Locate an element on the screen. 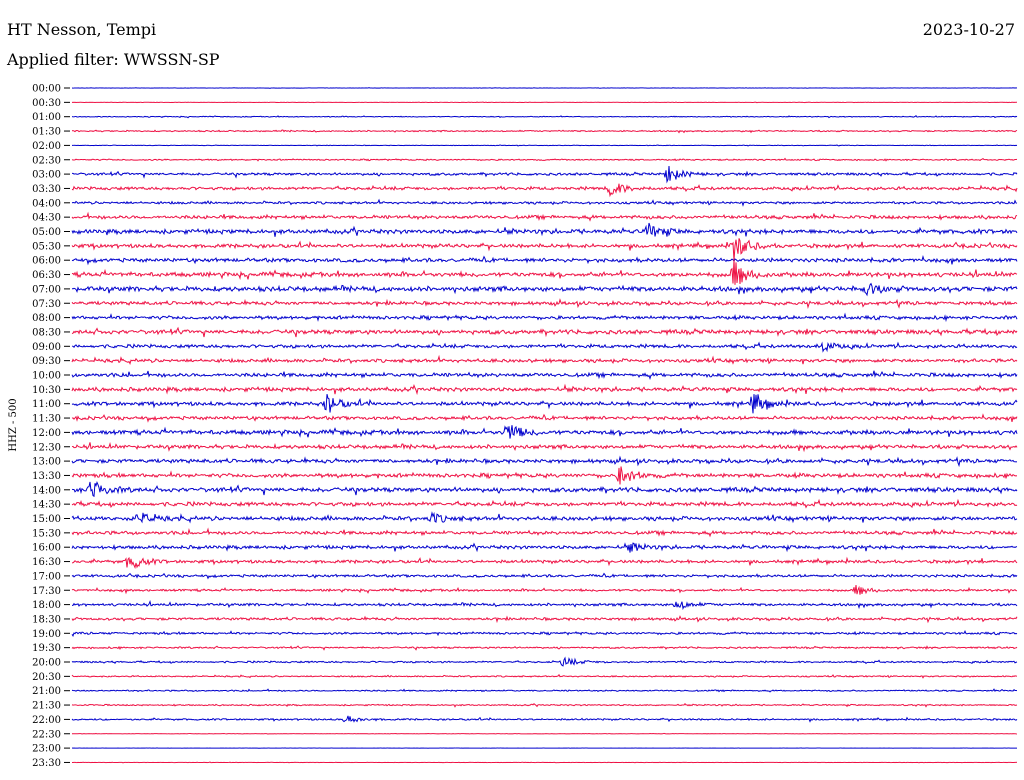 Image resolution: width=1024 pixels, height=780 pixels. row-time-label: 16:30 is located at coordinates (46, 562).